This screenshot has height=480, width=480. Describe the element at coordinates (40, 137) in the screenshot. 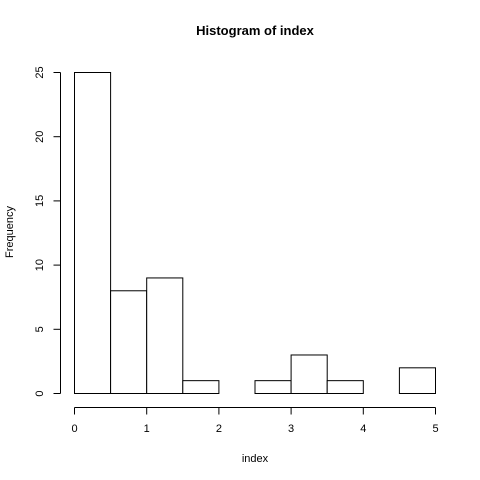

I see `y-tick-label-4: 20` at that location.